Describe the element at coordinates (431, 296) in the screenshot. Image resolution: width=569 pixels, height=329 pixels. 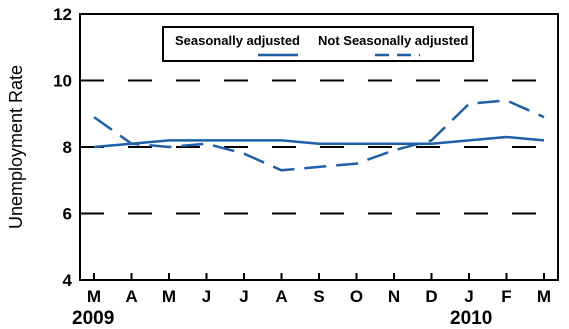
I see `x-tick-label: D` at that location.